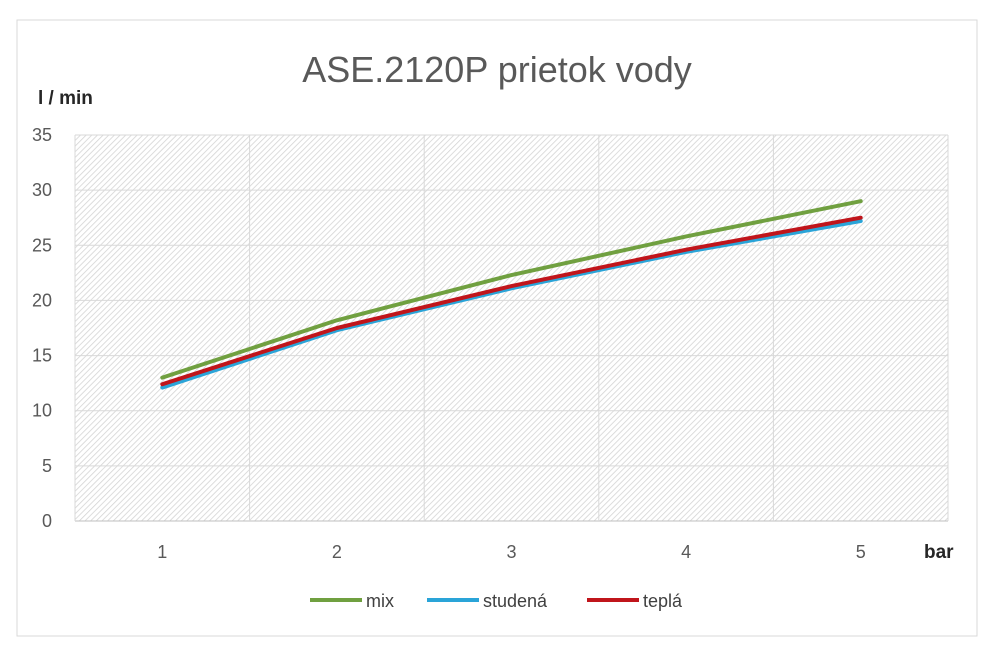 The image size is (1000, 658). Describe the element at coordinates (162, 552) in the screenshot. I see `x-tick-label: 1` at that location.